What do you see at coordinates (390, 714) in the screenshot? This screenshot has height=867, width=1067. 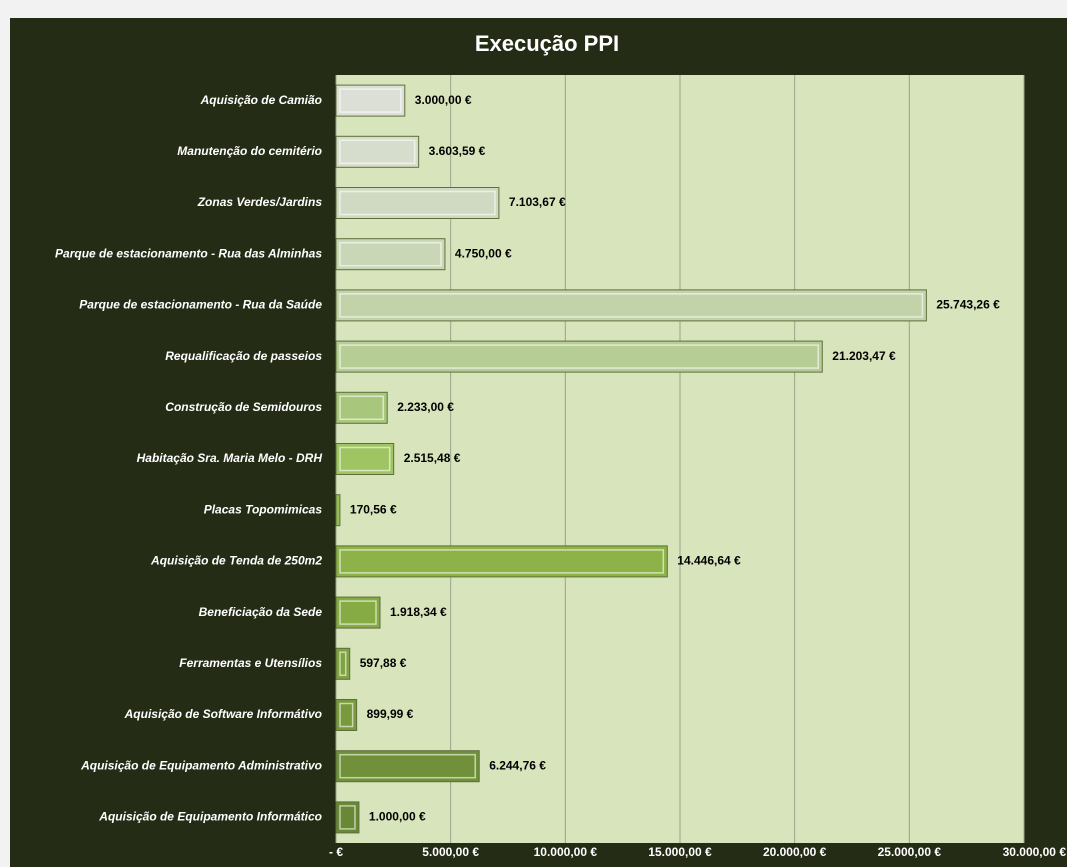 I see `value-label: 899,99 €` at bounding box center [390, 714].